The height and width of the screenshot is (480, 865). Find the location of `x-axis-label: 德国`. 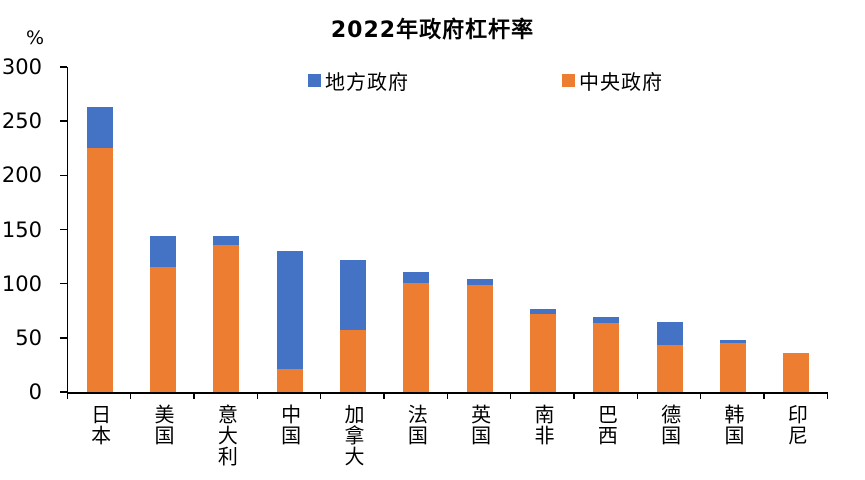

x-axis-label: 德国 is located at coordinates (669, 425).